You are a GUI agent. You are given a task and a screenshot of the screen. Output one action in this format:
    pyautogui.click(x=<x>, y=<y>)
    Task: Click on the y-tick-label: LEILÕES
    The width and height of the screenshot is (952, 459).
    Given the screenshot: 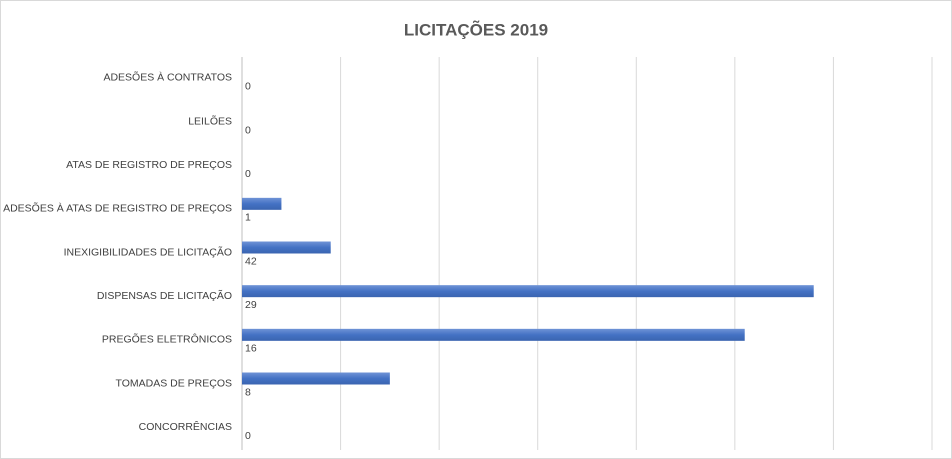 What is the action you would take?
    pyautogui.click(x=210, y=120)
    